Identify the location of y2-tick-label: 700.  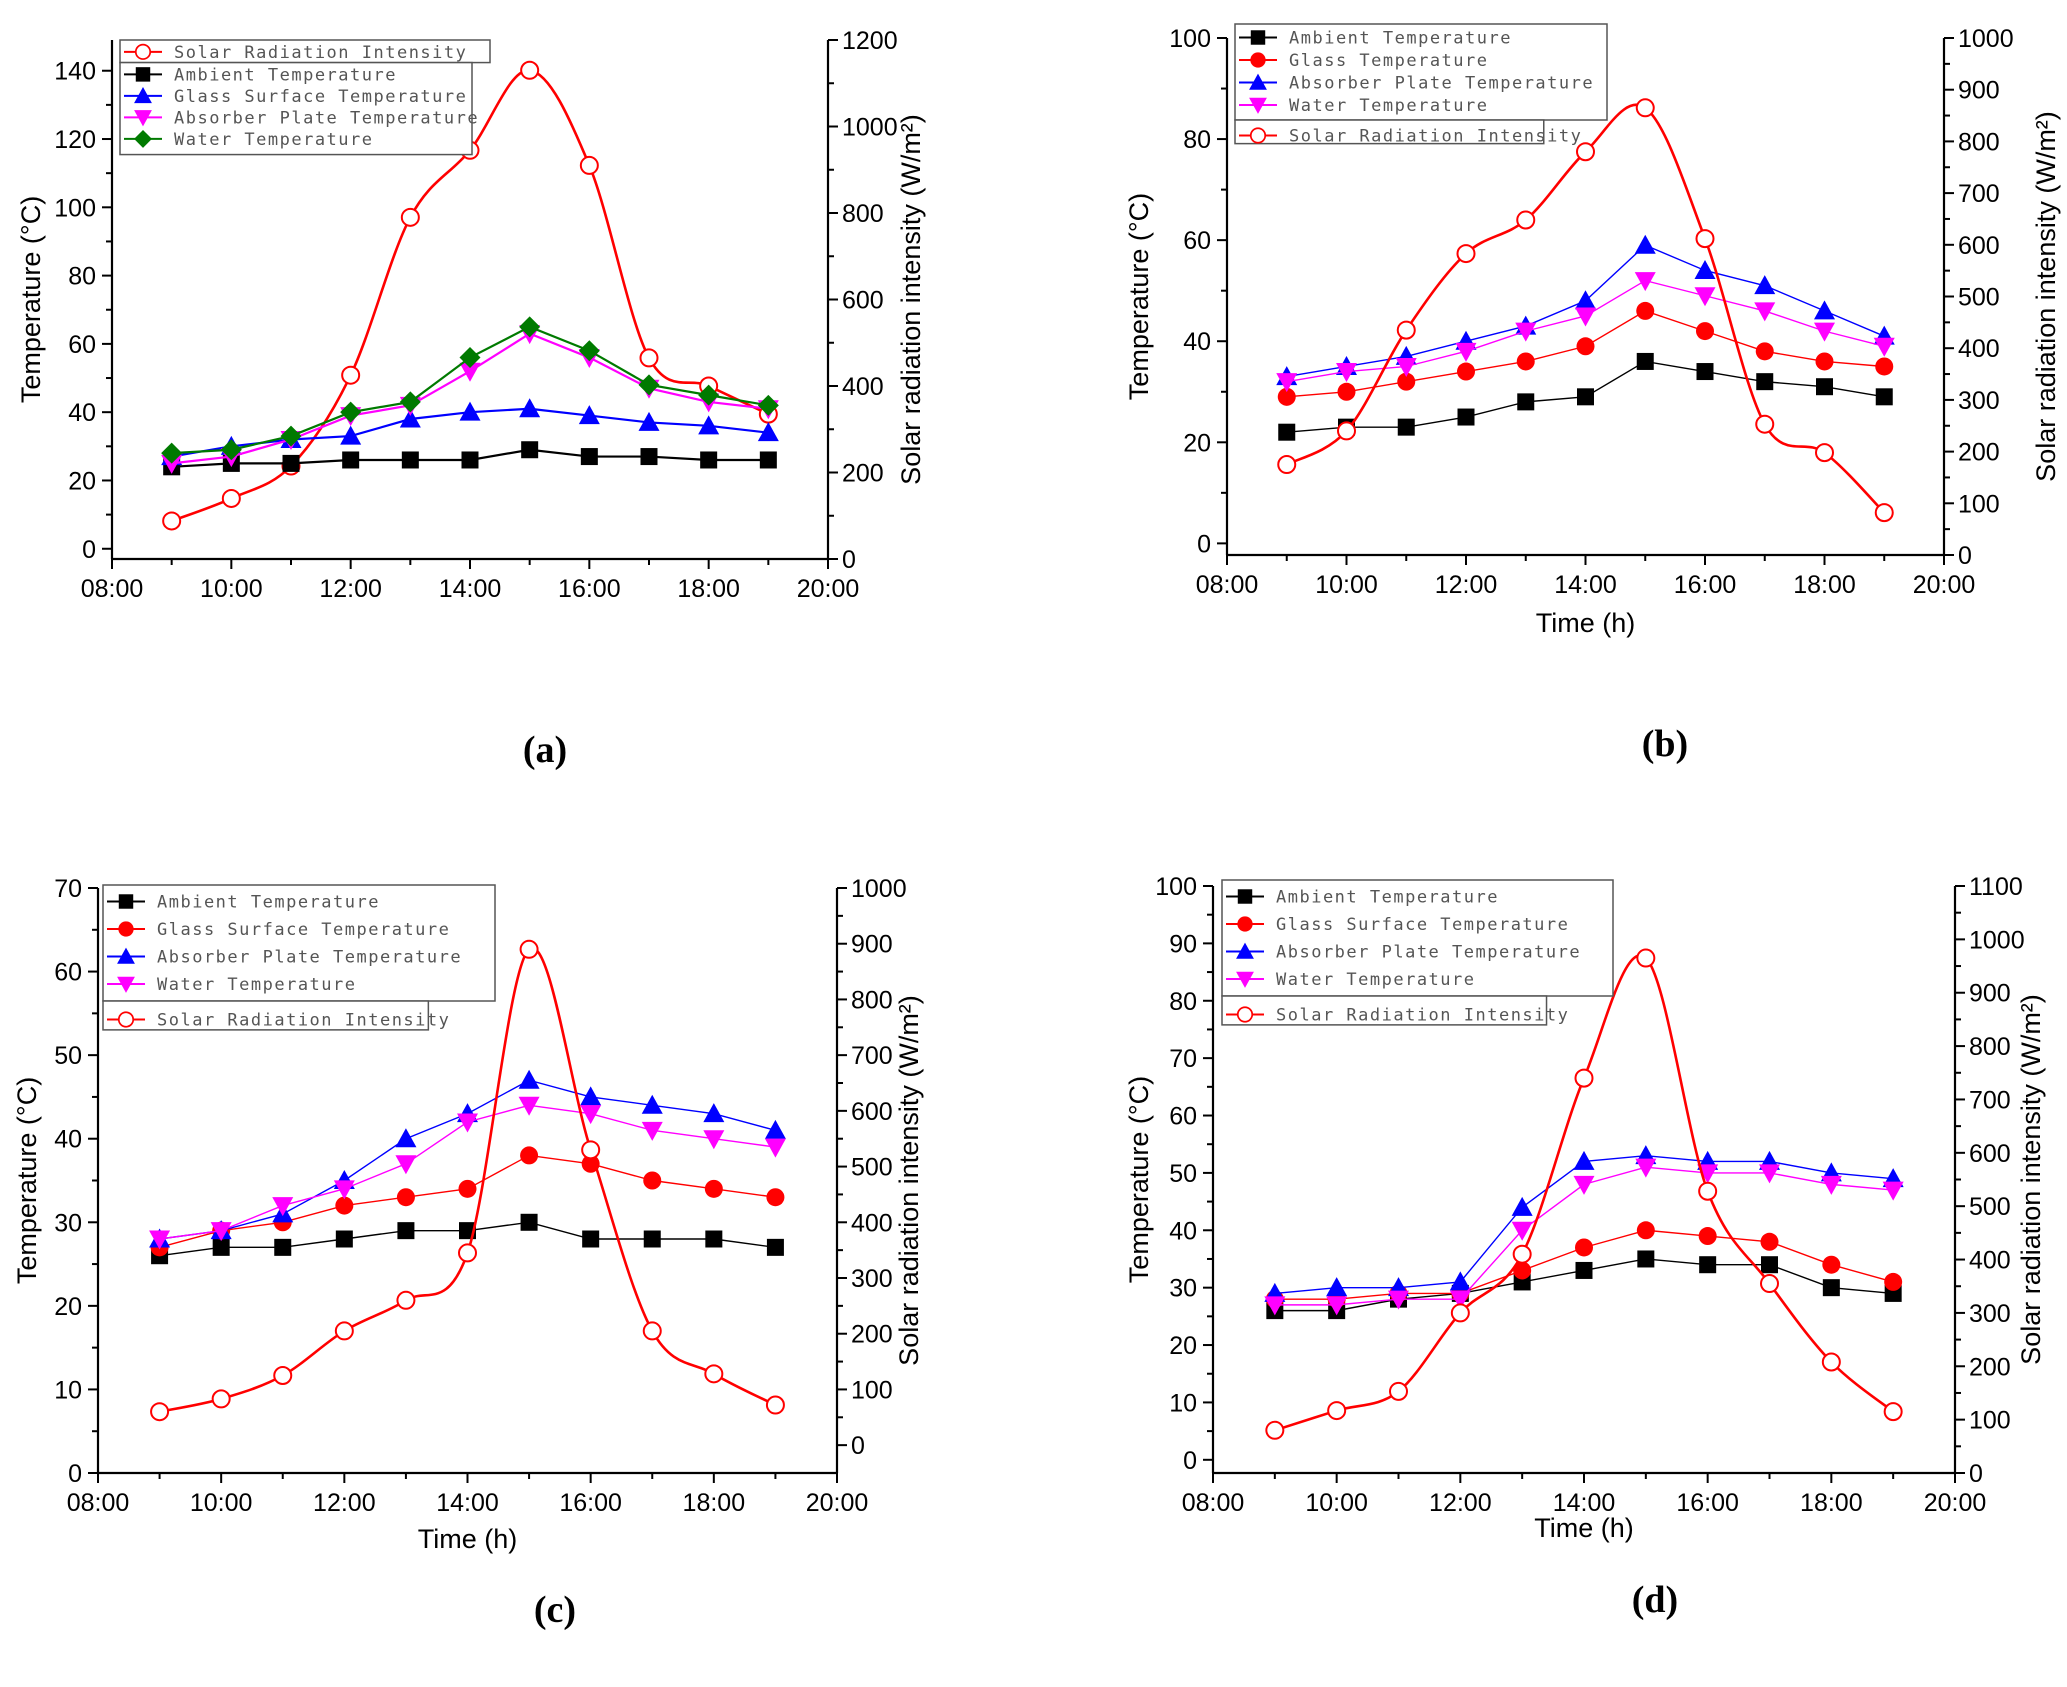
(872, 1056).